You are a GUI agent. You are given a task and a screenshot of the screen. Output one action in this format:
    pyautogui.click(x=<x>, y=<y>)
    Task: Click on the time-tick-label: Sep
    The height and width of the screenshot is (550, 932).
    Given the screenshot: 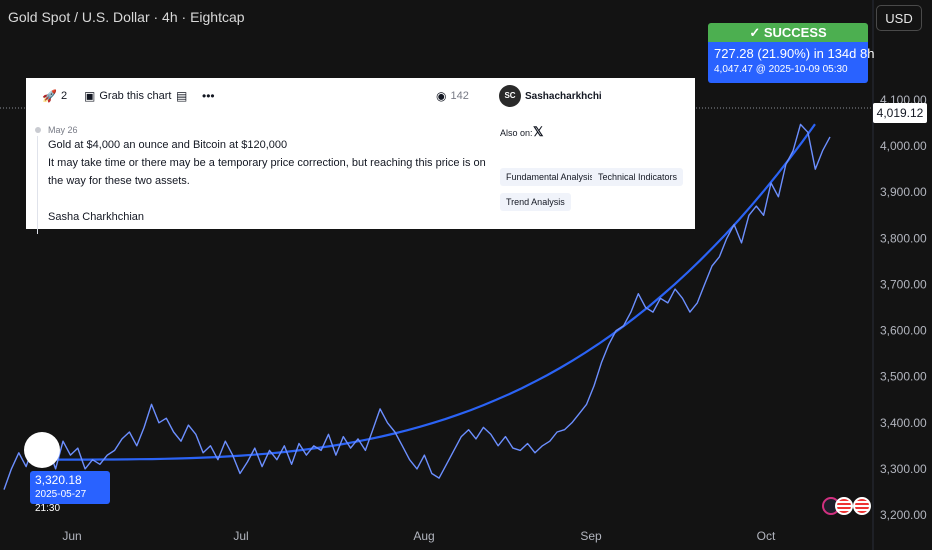 What is the action you would take?
    pyautogui.click(x=591, y=536)
    